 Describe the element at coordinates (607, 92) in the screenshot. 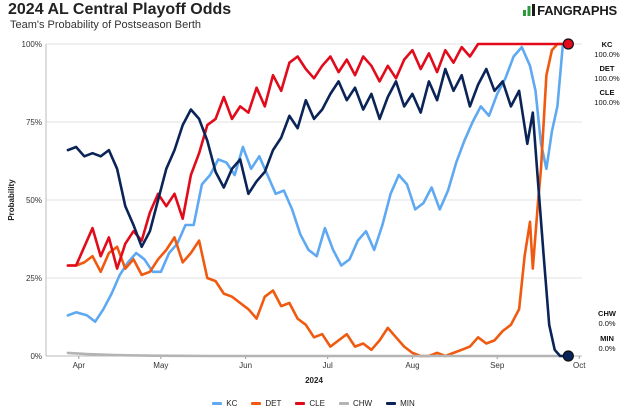

I see `end-label-team: CLE` at that location.